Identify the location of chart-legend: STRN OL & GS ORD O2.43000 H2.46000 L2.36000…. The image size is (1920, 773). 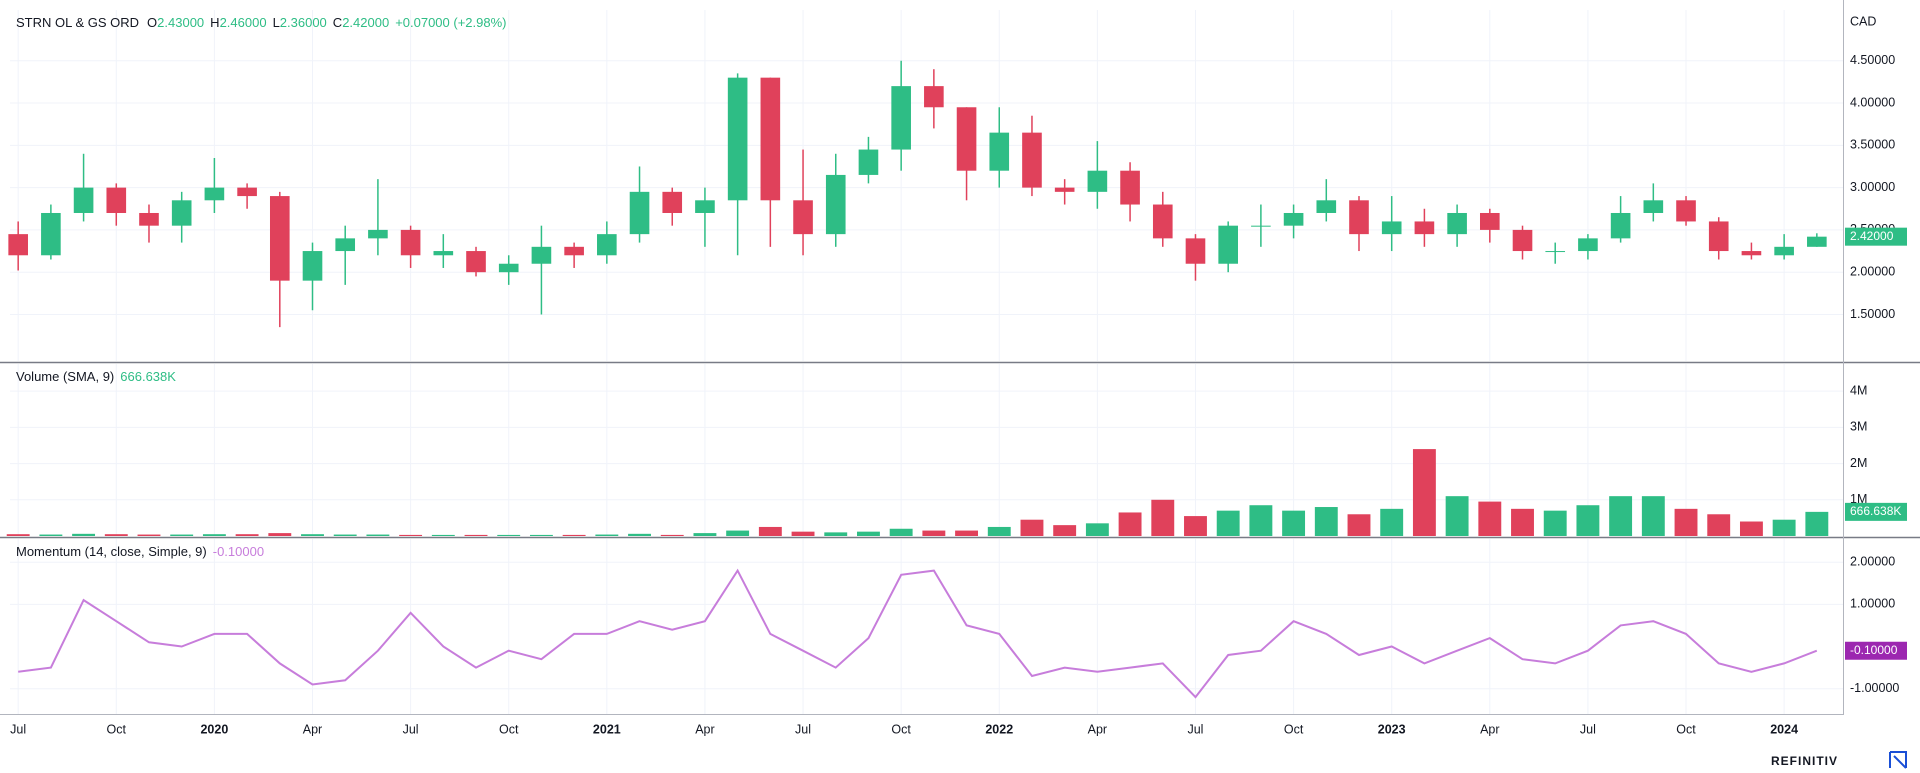
(261, 22).